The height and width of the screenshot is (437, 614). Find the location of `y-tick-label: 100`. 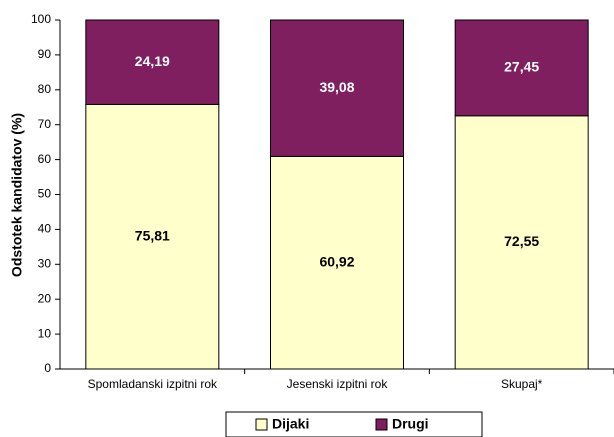

y-tick-label: 100 is located at coordinates (41, 19).